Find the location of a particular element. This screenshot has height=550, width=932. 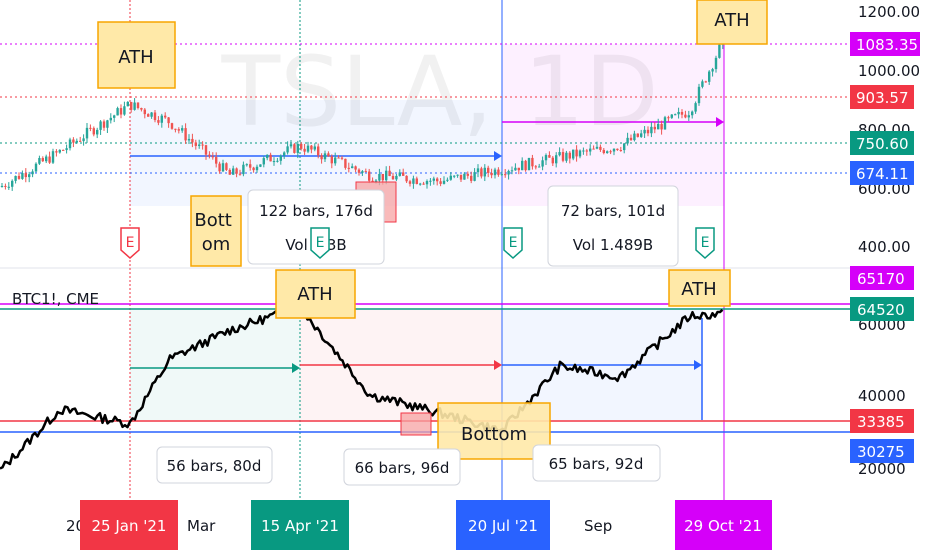

price-badge-65170-text: 65170 is located at coordinates (881, 279).